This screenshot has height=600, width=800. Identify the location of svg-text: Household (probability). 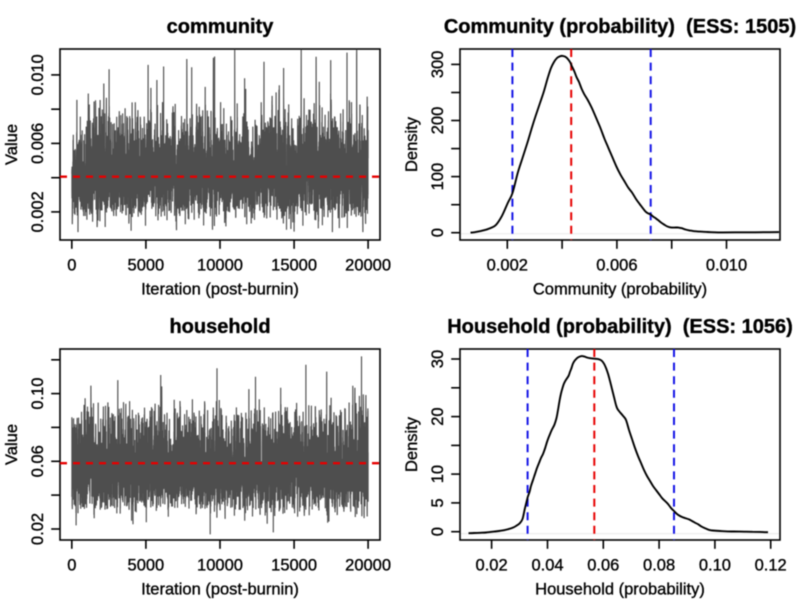
(620, 590).